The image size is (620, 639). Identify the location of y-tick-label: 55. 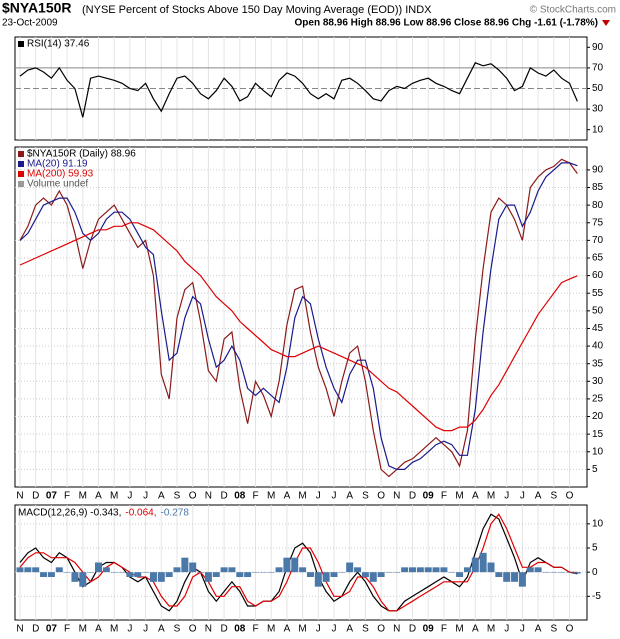
(598, 293).